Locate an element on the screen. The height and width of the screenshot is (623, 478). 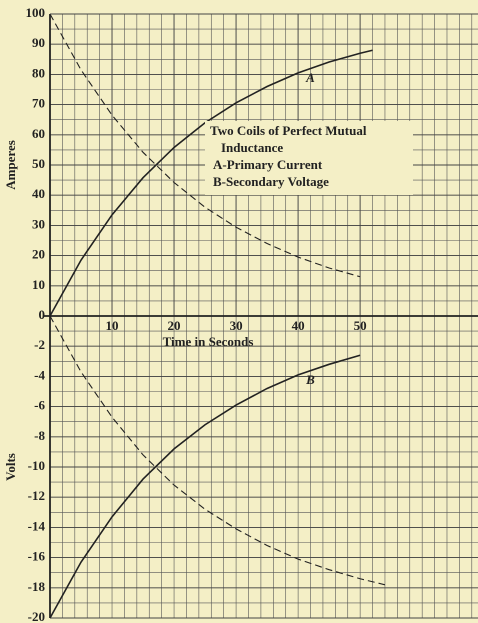
y-tick-label: -14 is located at coordinates (37, 525).